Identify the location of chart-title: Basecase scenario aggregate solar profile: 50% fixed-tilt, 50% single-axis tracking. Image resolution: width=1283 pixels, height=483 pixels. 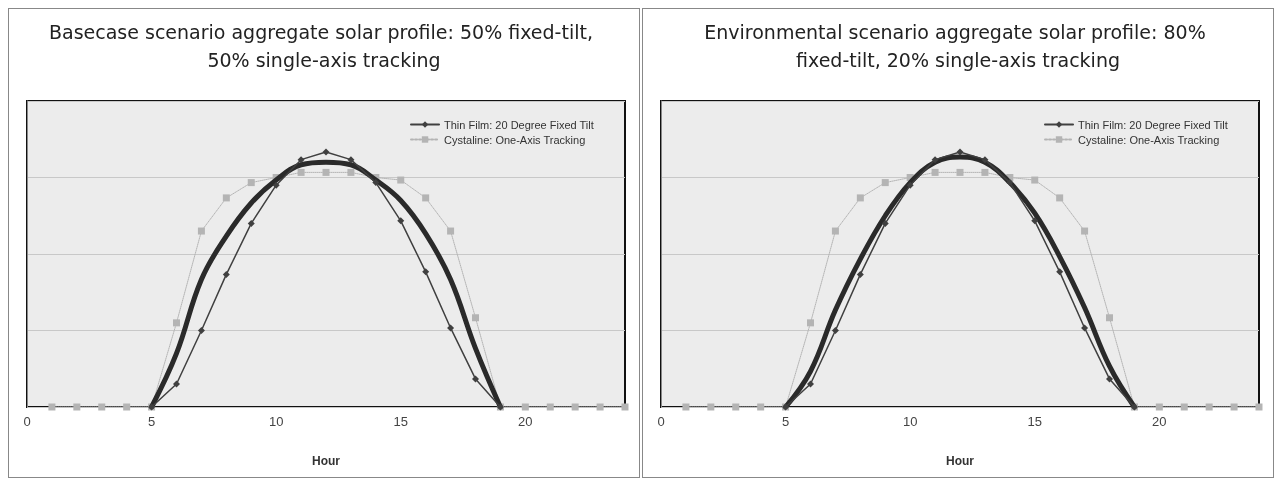
(324, 46).